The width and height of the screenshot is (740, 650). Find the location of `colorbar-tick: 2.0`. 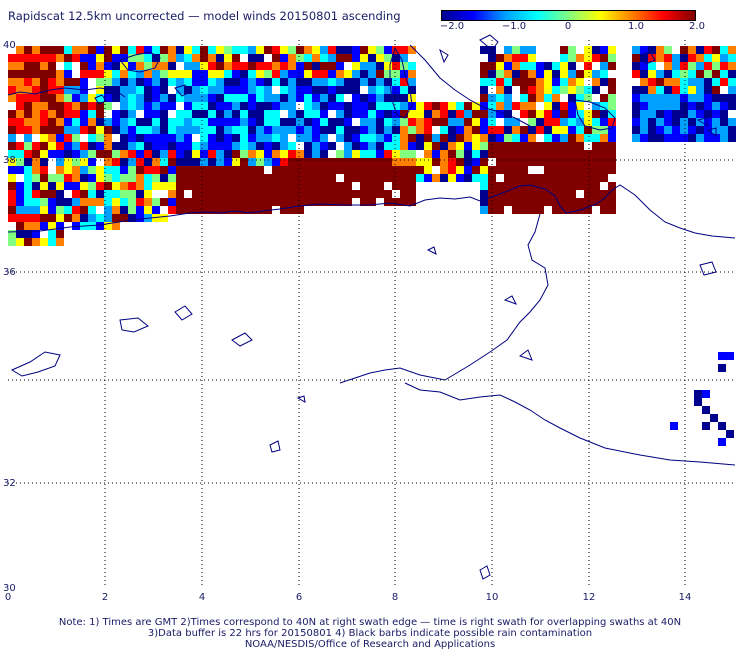

colorbar-tick: 2.0 is located at coordinates (697, 26).